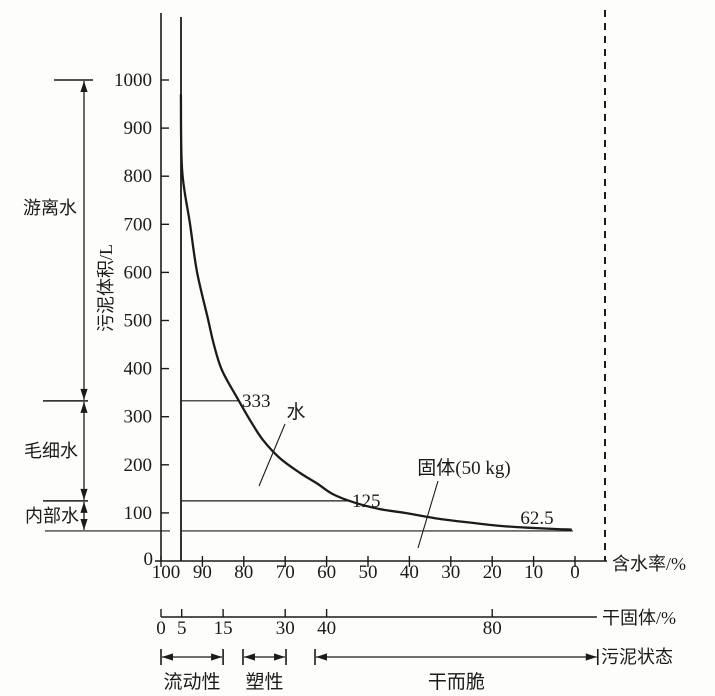 The image size is (715, 696). What do you see at coordinates (649, 564) in the screenshot?
I see `x-axis-title: 含水率/%` at bounding box center [649, 564].